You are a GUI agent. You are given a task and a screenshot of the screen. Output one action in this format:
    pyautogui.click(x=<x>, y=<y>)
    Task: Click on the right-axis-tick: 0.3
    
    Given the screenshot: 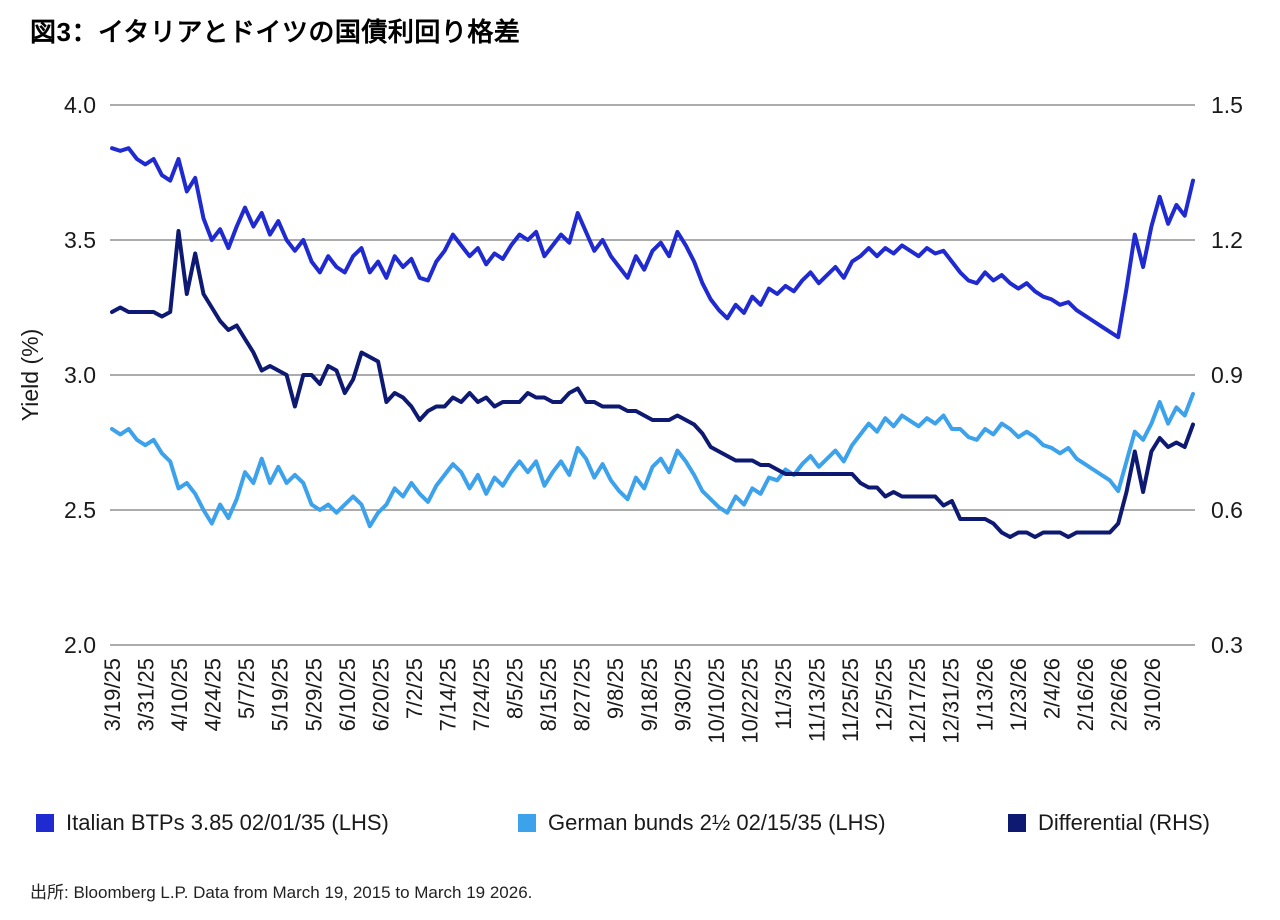 What is the action you would take?
    pyautogui.click(x=1227, y=645)
    